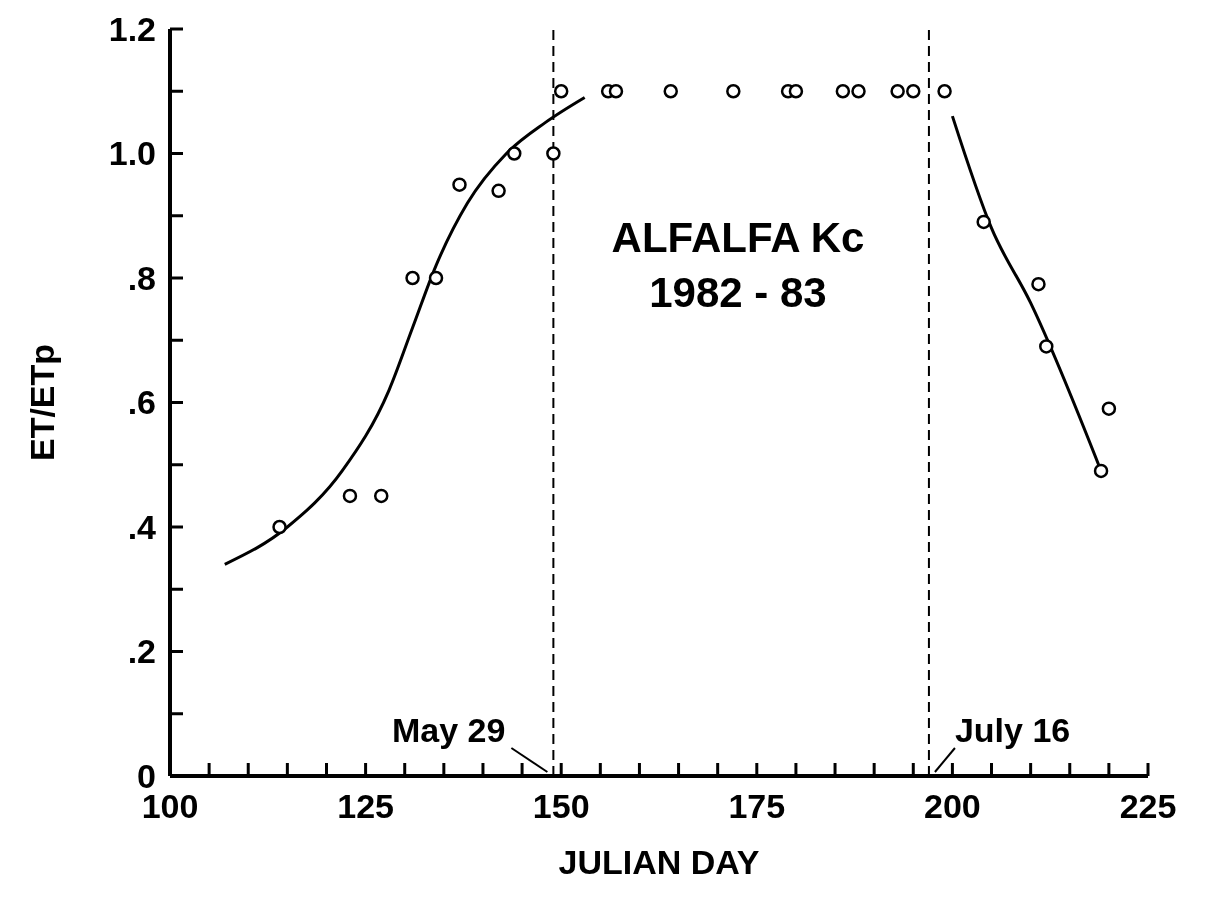 This screenshot has width=1207, height=909. What do you see at coordinates (952, 806) in the screenshot?
I see `x-tick-label: 200` at bounding box center [952, 806].